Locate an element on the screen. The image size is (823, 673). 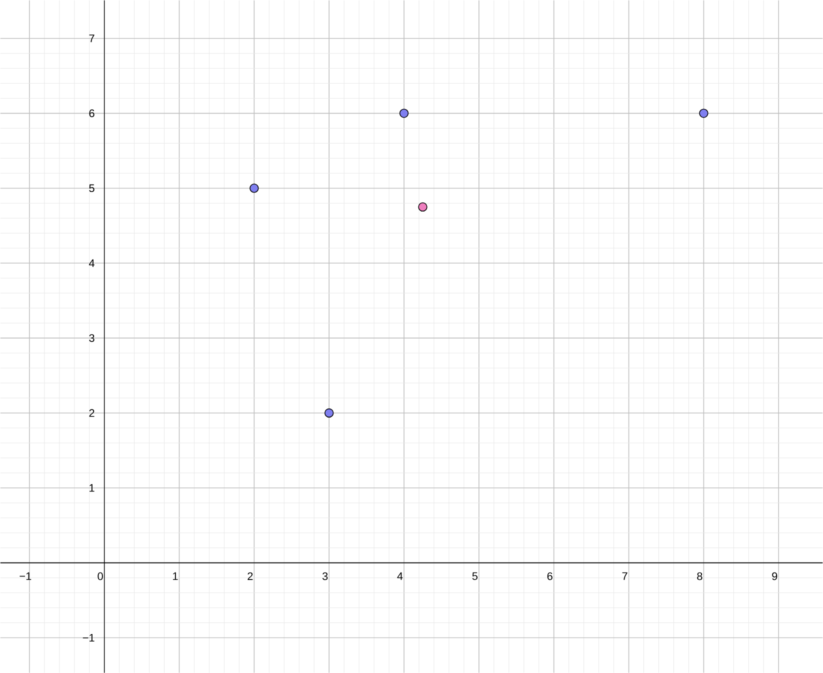
x-tick-label: 7 is located at coordinates (625, 576).